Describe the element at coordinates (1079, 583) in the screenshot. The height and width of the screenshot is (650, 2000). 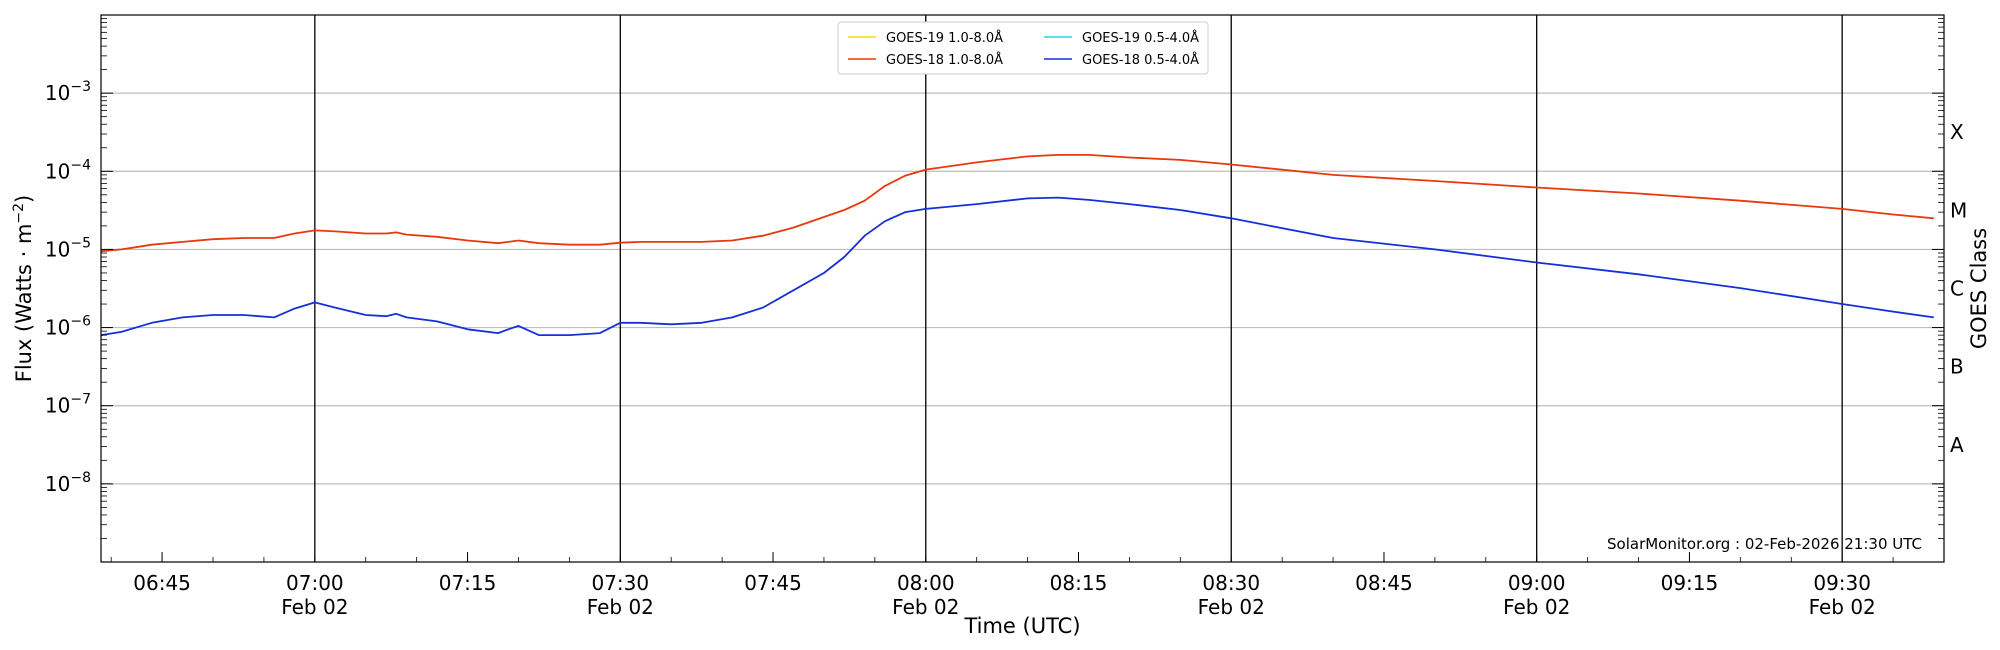
I see `x-tick-label: 08:15` at that location.